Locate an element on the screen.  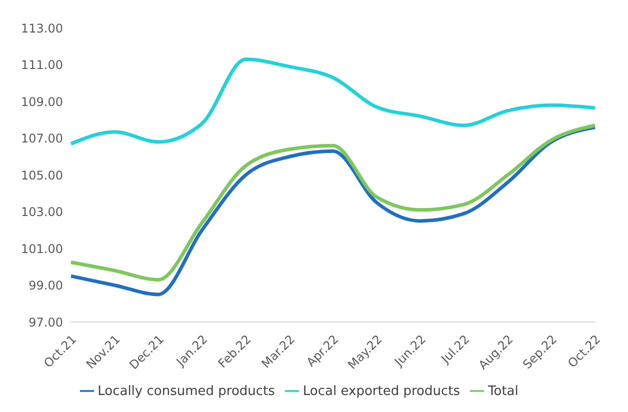
y-tick-label: 99.00 is located at coordinates (45, 285).